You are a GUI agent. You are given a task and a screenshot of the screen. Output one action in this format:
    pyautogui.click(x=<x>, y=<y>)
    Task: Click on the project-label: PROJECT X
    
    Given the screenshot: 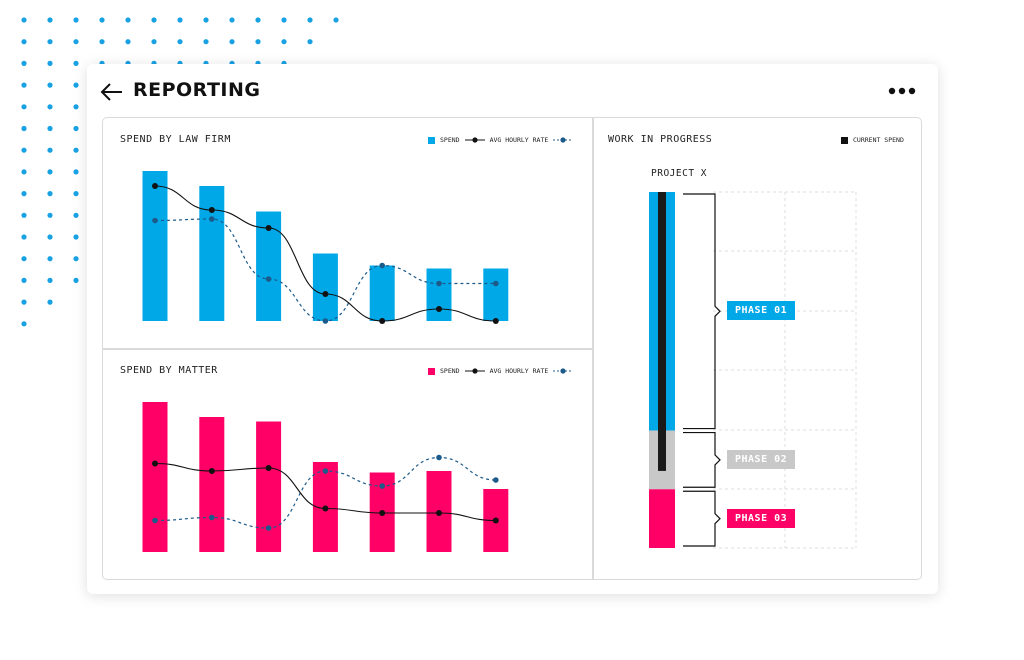 What is the action you would take?
    pyautogui.click(x=679, y=173)
    